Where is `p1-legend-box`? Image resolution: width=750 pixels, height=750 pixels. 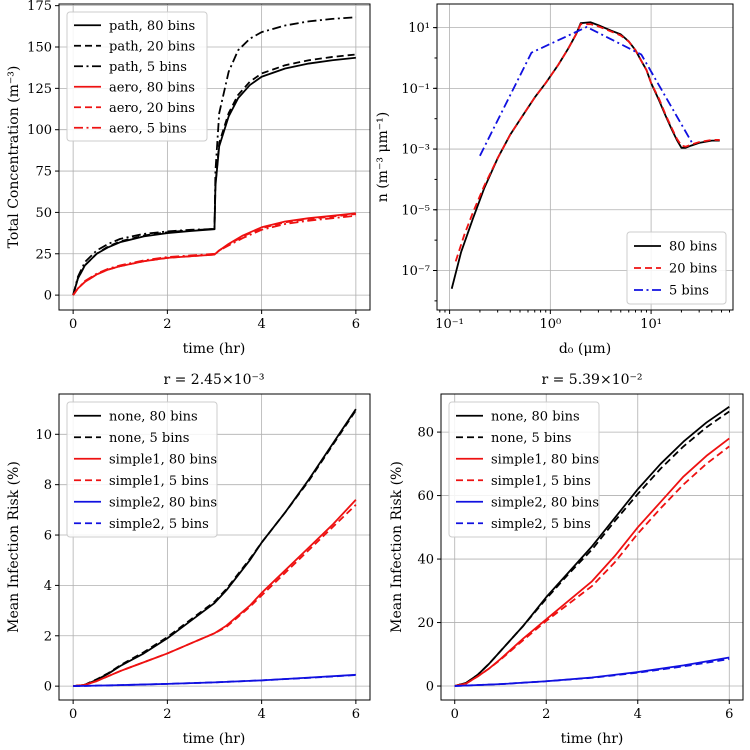 p1-legend-box is located at coordinates (137, 76).